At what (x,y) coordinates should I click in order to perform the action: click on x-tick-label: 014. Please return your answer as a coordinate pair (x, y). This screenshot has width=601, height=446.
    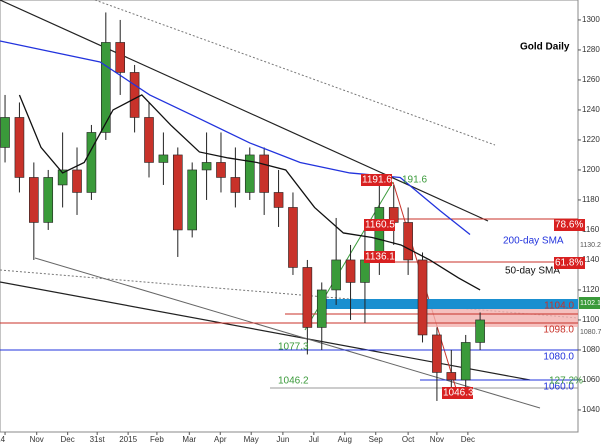
    Looking at the image, I should click on (3, 439).